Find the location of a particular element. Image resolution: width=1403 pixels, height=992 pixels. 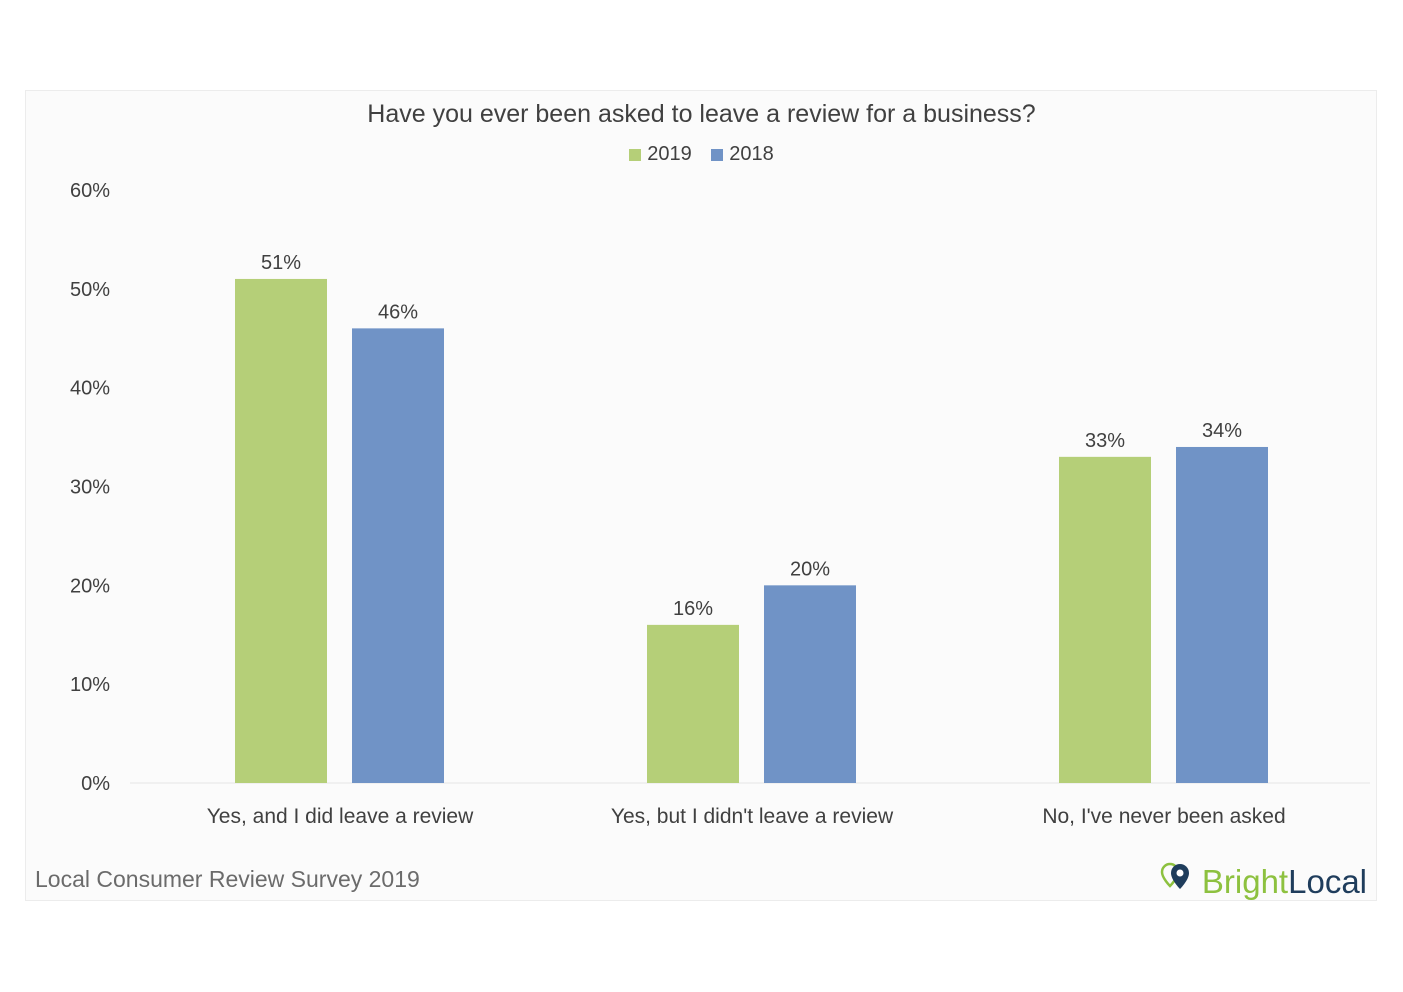

logo-text-local: Local is located at coordinates (1327, 881).